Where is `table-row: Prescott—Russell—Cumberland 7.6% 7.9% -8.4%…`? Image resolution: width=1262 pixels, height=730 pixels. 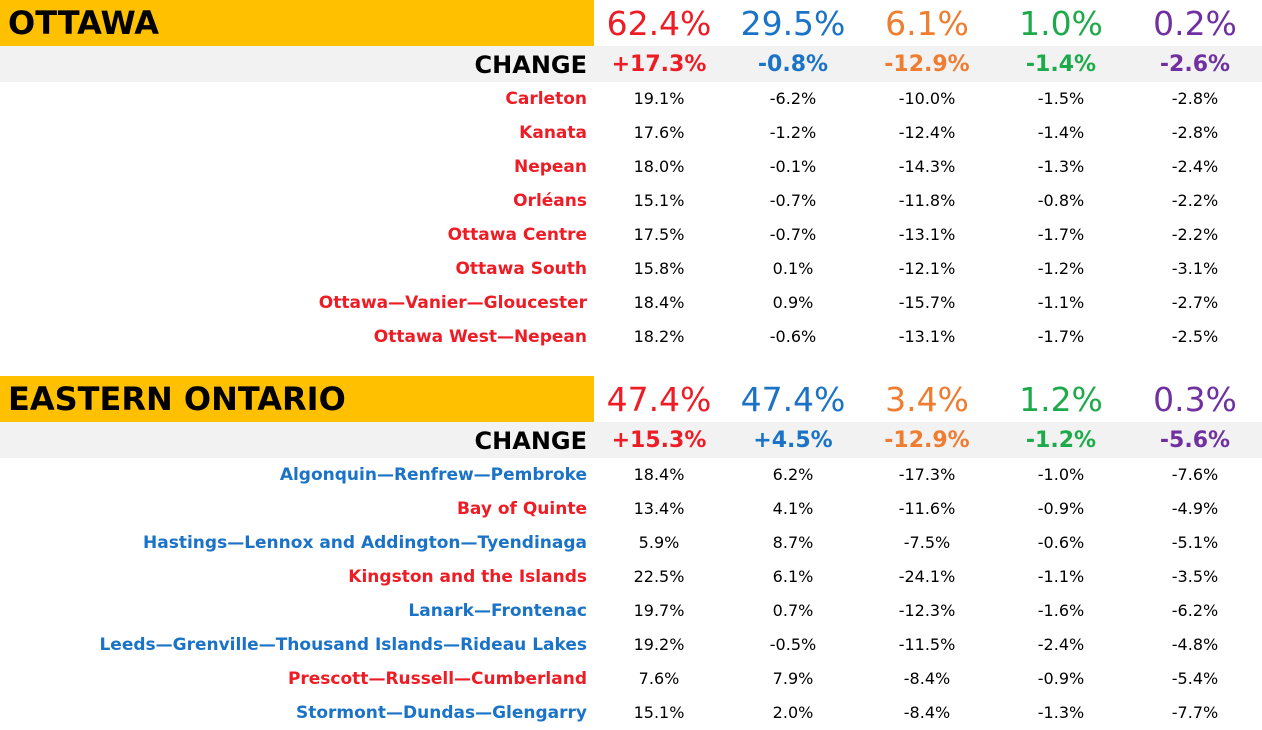 table-row: Prescott—Russell—Cumberland 7.6% 7.9% -8.4%… is located at coordinates (631, 679).